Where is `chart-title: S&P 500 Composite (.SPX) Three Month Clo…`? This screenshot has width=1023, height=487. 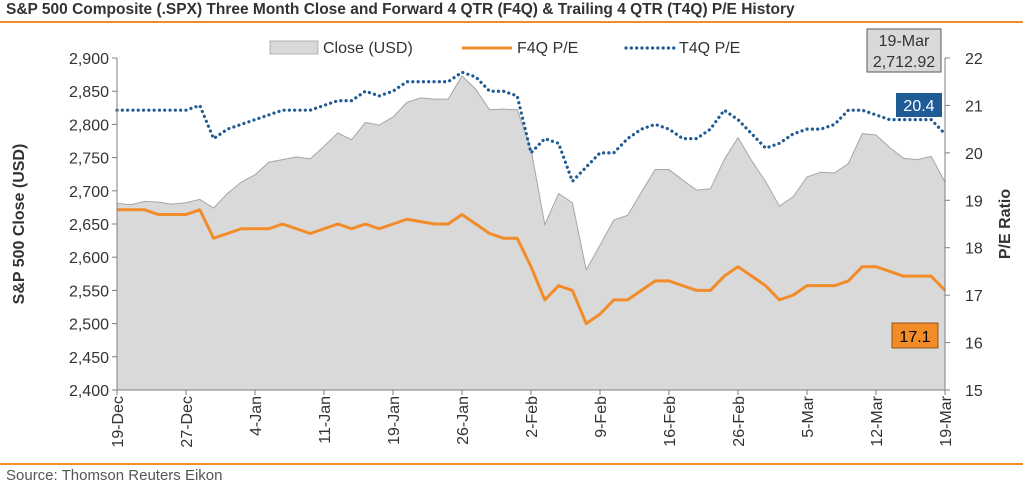 chart-title: S&P 500 Composite (.SPX) Three Month Clo… is located at coordinates (400, 9).